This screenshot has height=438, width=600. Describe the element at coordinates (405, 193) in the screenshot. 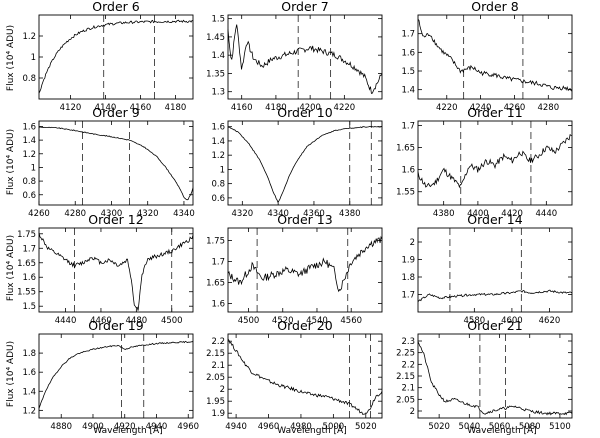

I see `y-tick-label: 1.55` at that location.